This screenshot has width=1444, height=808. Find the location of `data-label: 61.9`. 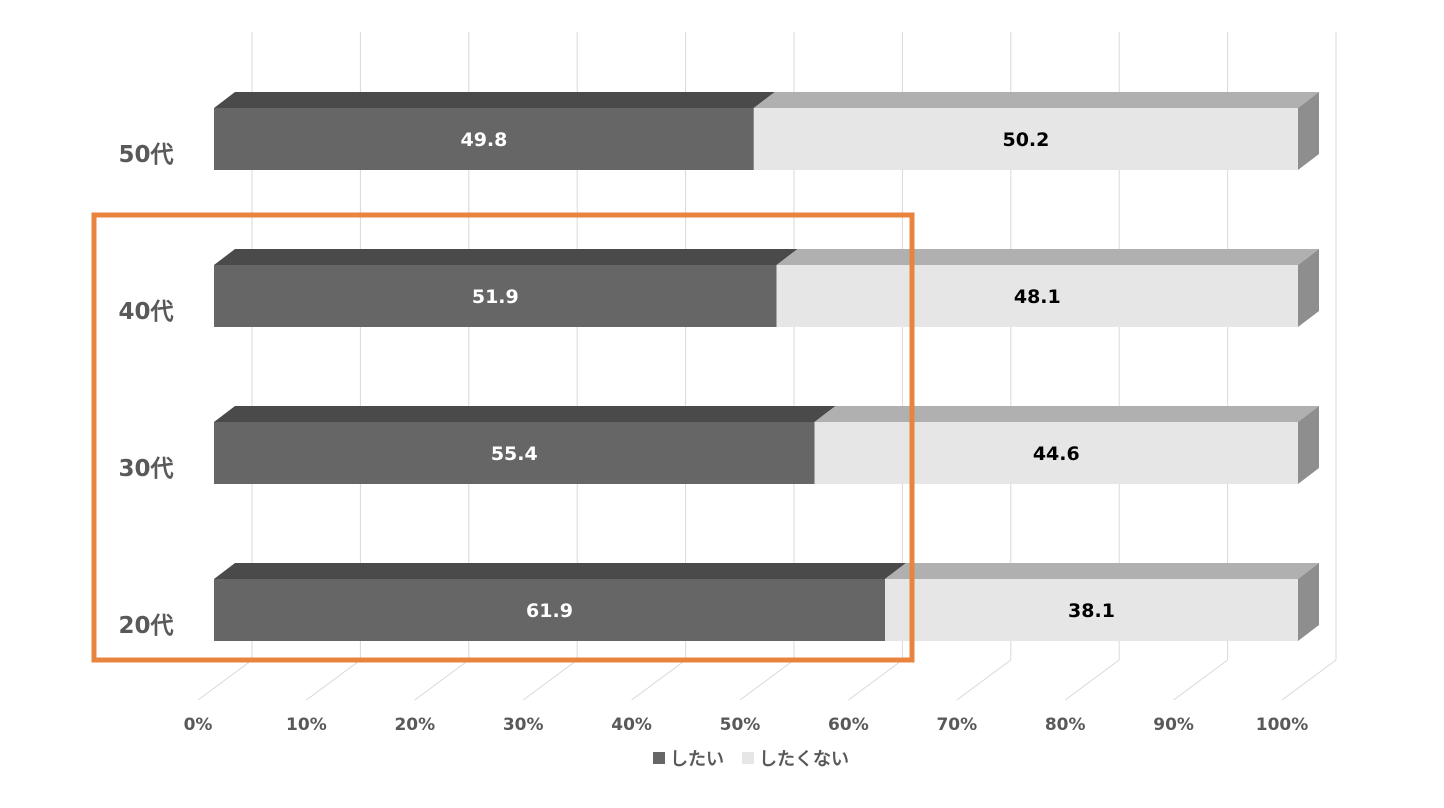

data-label: 61.9 is located at coordinates (549, 611).